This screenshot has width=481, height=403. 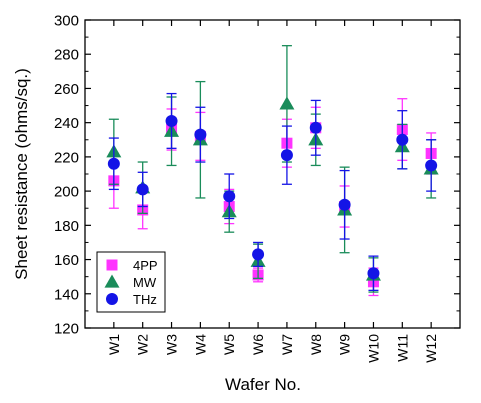 What do you see at coordinates (114, 344) in the screenshot?
I see `x-tick-label: W1` at bounding box center [114, 344].